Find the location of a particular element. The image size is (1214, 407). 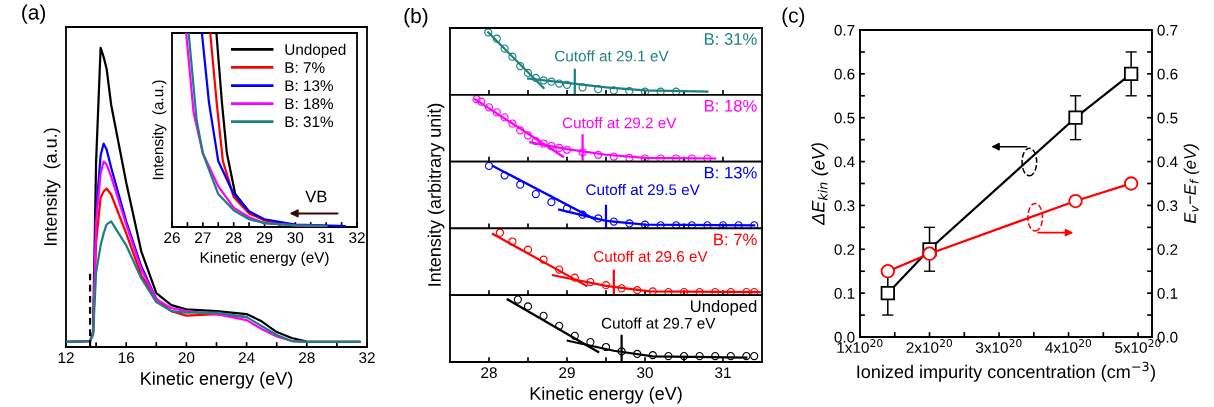

y2-tick-label: 0.7 is located at coordinates (1167, 30).